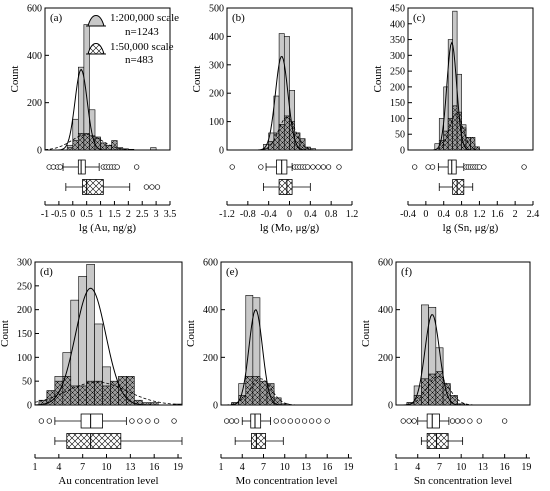  I want to click on x-tick-label: 1, so click(221, 467).